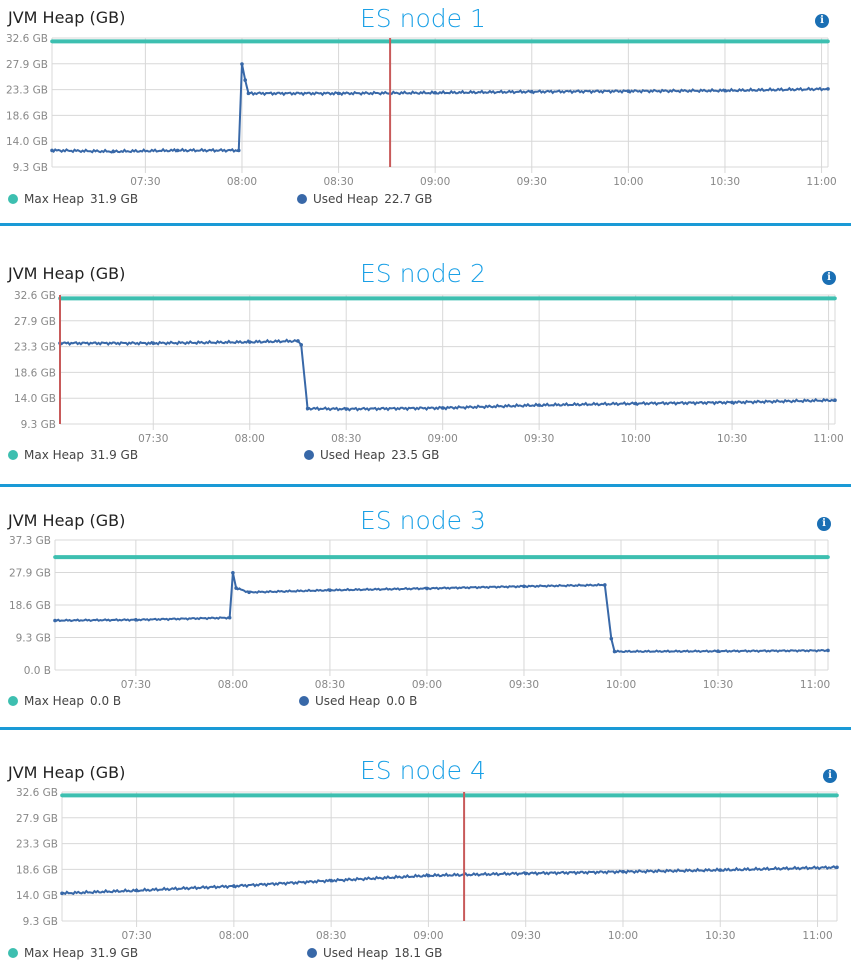 The height and width of the screenshot is (976, 851). What do you see at coordinates (423, 520) in the screenshot?
I see `node-label: ES node 3` at bounding box center [423, 520].